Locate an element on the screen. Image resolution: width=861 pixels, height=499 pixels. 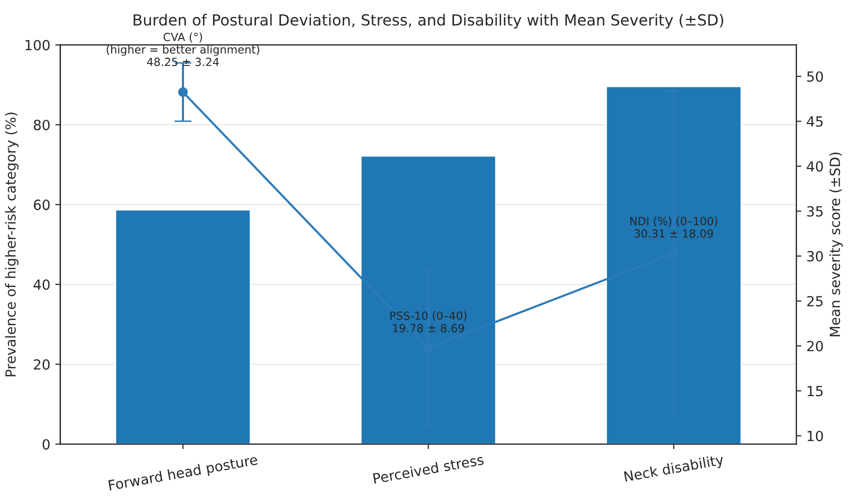
y-tick-label: 20 is located at coordinates (42, 364).